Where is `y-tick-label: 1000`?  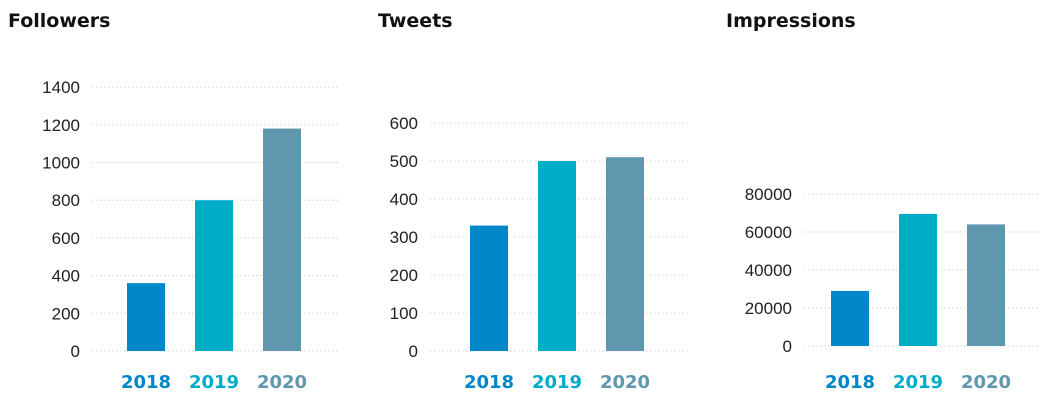 y-tick-label: 1000 is located at coordinates (61, 163).